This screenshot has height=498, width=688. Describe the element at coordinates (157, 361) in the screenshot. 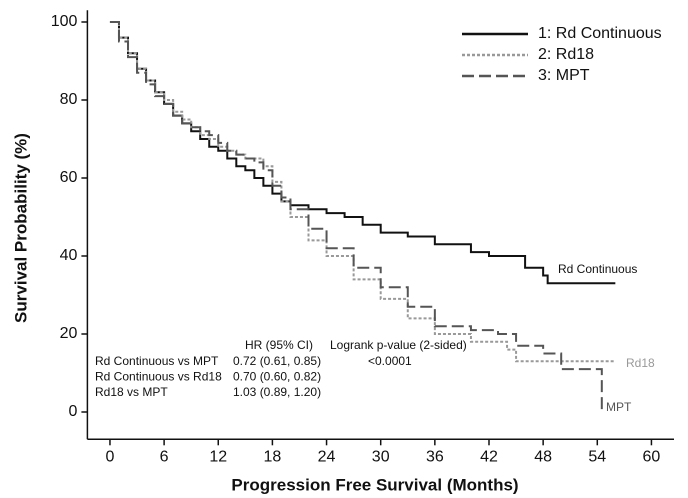

I see `table-cell: Rd Continuous vs MPT` at that location.